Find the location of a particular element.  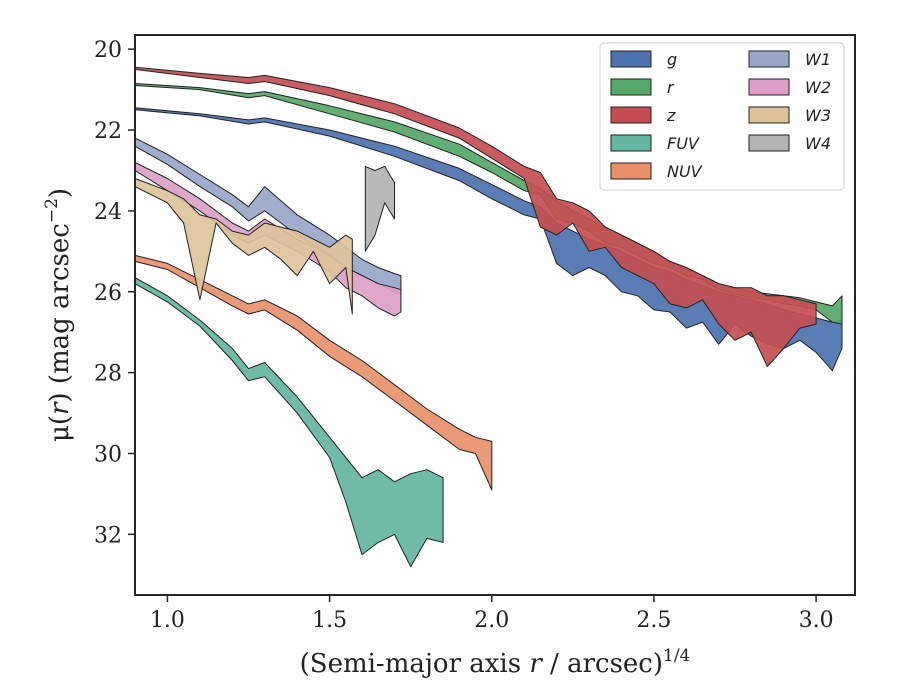

y-tick-label: 30 is located at coordinates (108, 454).